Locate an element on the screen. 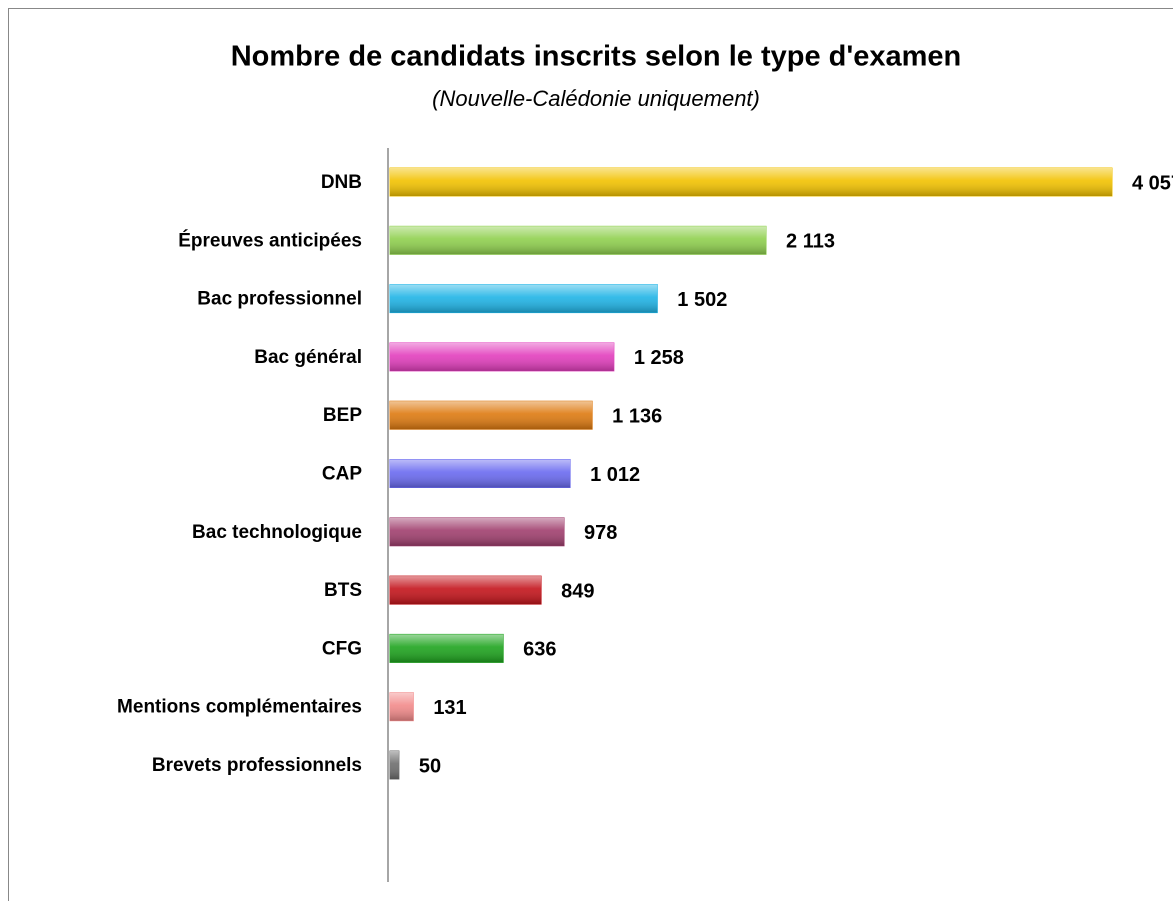 The height and width of the screenshot is (901, 1173). value-label: 4 057 is located at coordinates (1152, 183).